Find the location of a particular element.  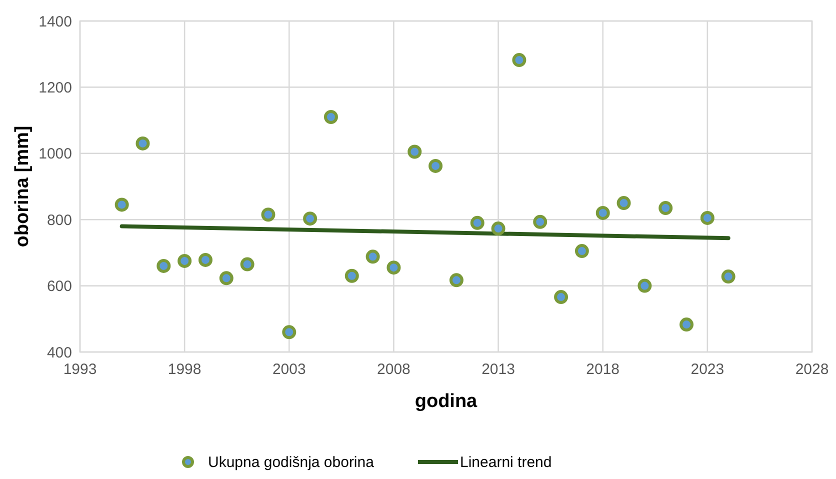

x-tick-label: 2003 is located at coordinates (289, 369).